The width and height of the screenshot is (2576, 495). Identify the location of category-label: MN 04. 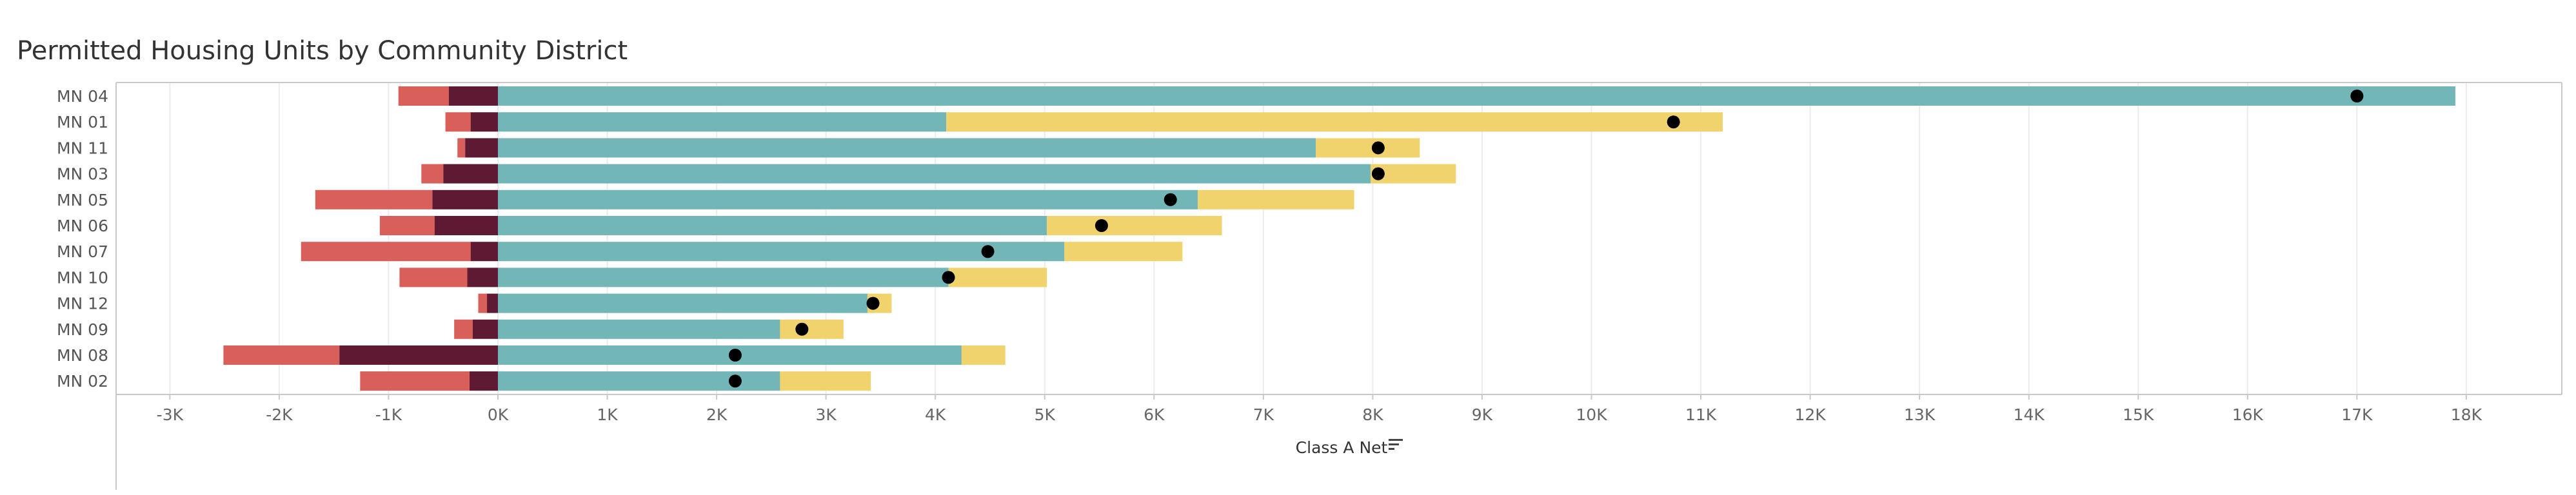
(82, 96).